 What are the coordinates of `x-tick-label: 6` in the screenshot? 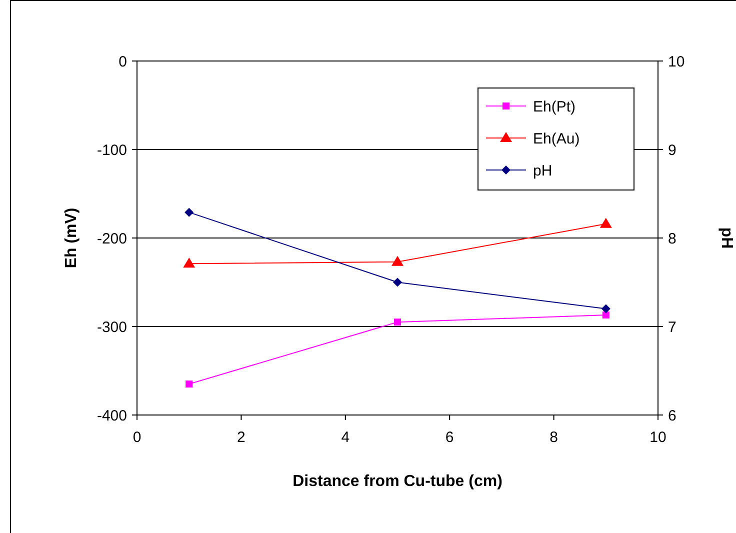 It's located at (449, 437).